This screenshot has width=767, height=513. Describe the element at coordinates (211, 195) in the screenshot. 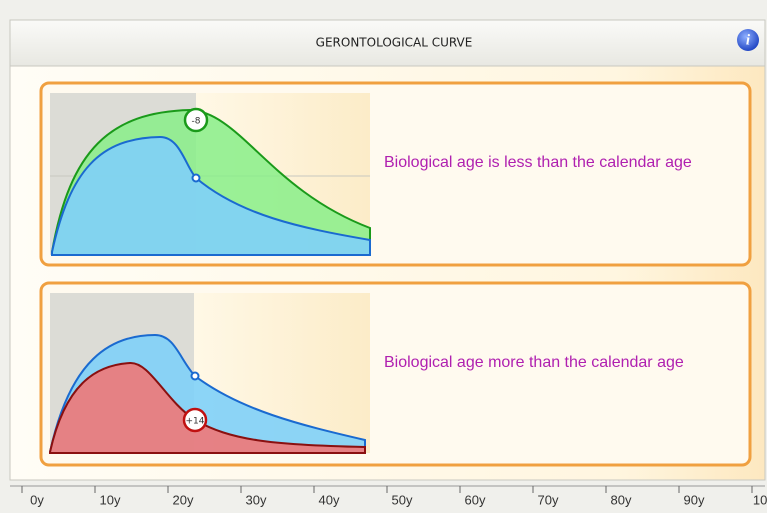

I see `calendar-curve` at that location.